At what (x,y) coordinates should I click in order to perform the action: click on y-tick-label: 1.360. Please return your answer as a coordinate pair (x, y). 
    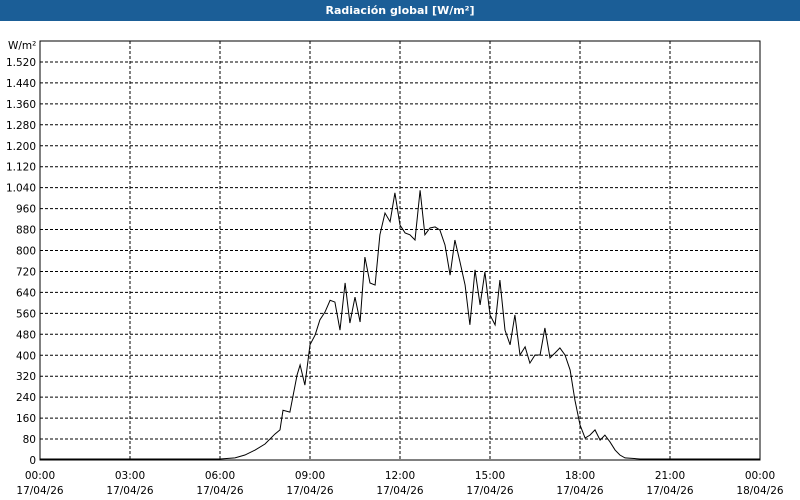
    Looking at the image, I should click on (21, 105).